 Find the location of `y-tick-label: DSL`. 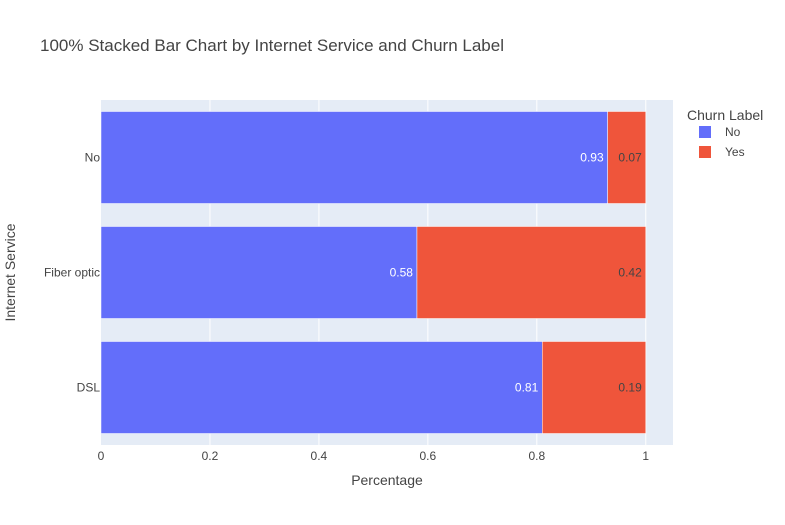

y-tick-label: DSL is located at coordinates (89, 388).